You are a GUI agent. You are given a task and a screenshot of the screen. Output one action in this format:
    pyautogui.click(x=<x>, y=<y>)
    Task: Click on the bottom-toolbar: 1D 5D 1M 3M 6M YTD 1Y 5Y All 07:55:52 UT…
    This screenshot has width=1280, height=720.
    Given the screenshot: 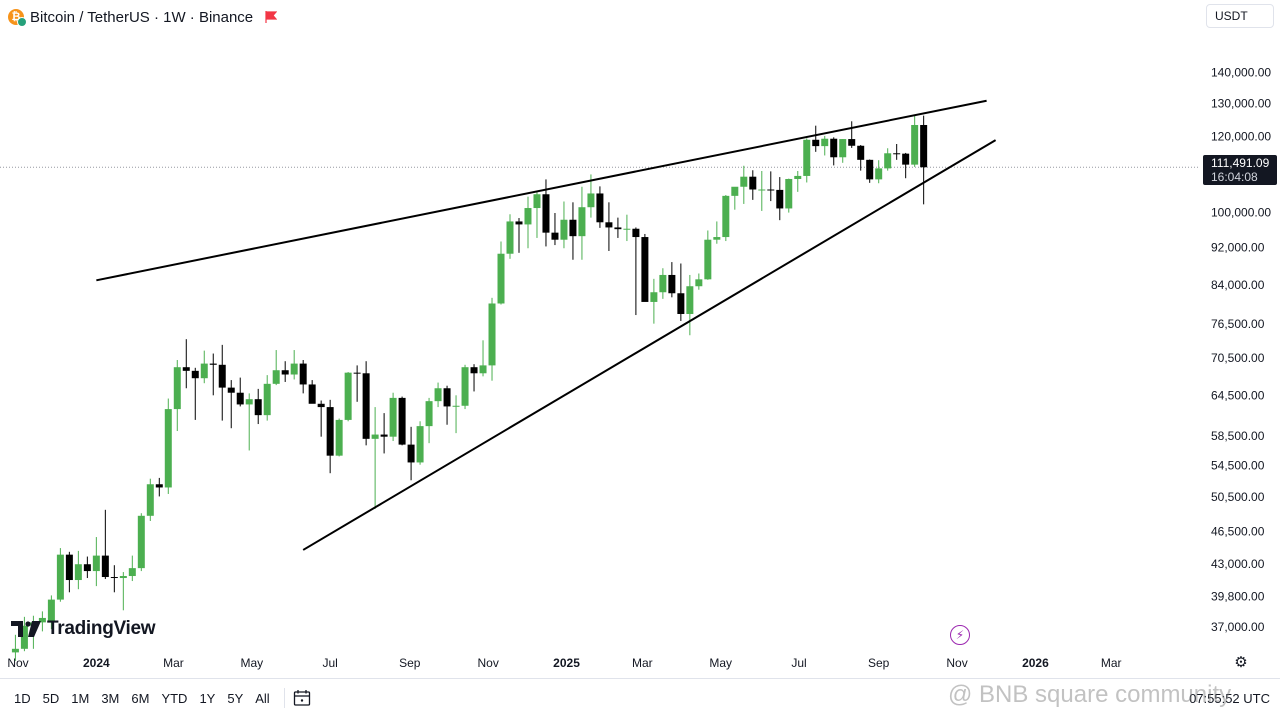 What is the action you would take?
    pyautogui.click(x=640, y=697)
    